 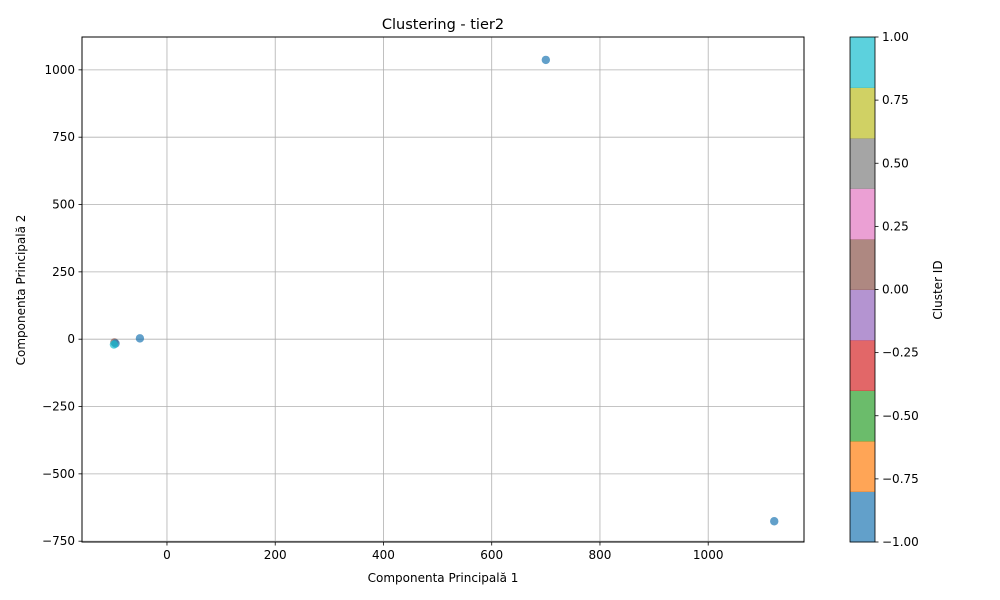 What do you see at coordinates (900, 542) in the screenshot?
I see `colorbar-tick-label: −1.00` at bounding box center [900, 542].